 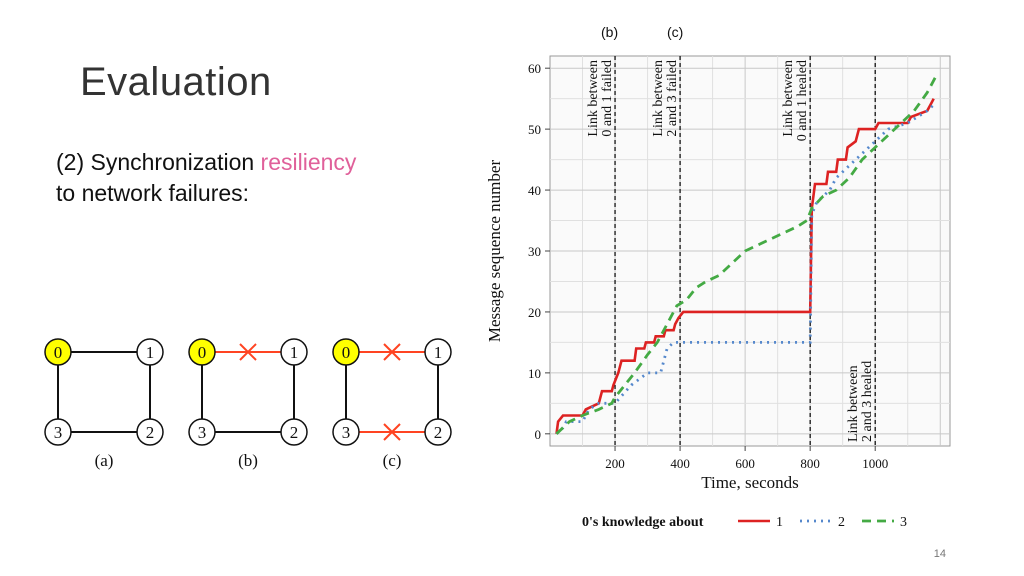 I want to click on event-label: Link between 2 and 3 healed, so click(x=860, y=401).